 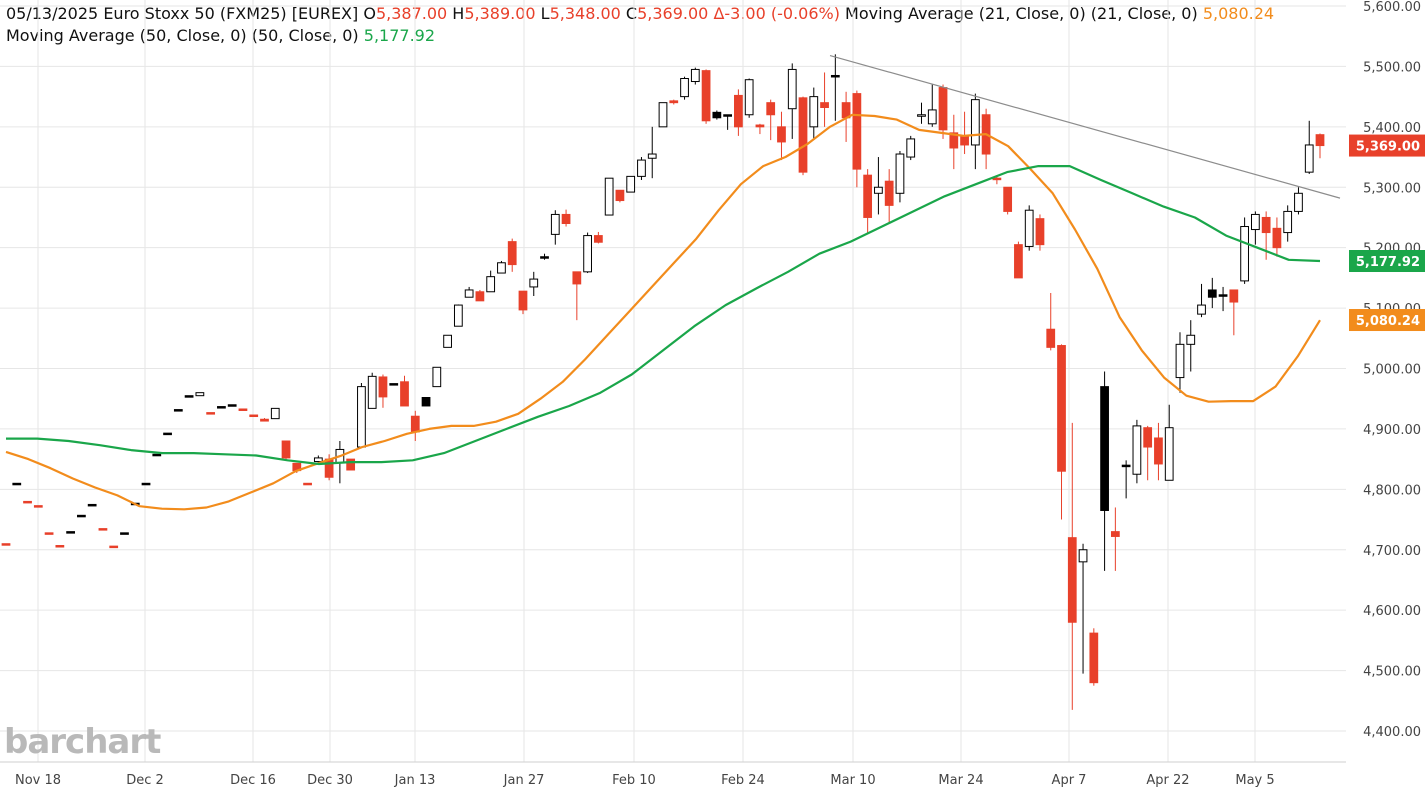 I want to click on header-low-value: 5,348.00, so click(x=585, y=13).